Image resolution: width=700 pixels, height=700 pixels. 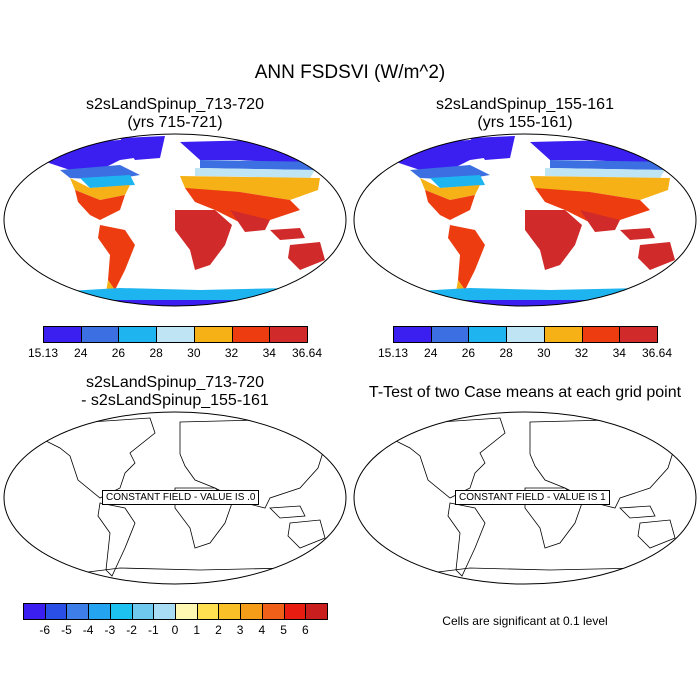 I want to click on colorbar-tick-label: -4, so click(x=88, y=630).